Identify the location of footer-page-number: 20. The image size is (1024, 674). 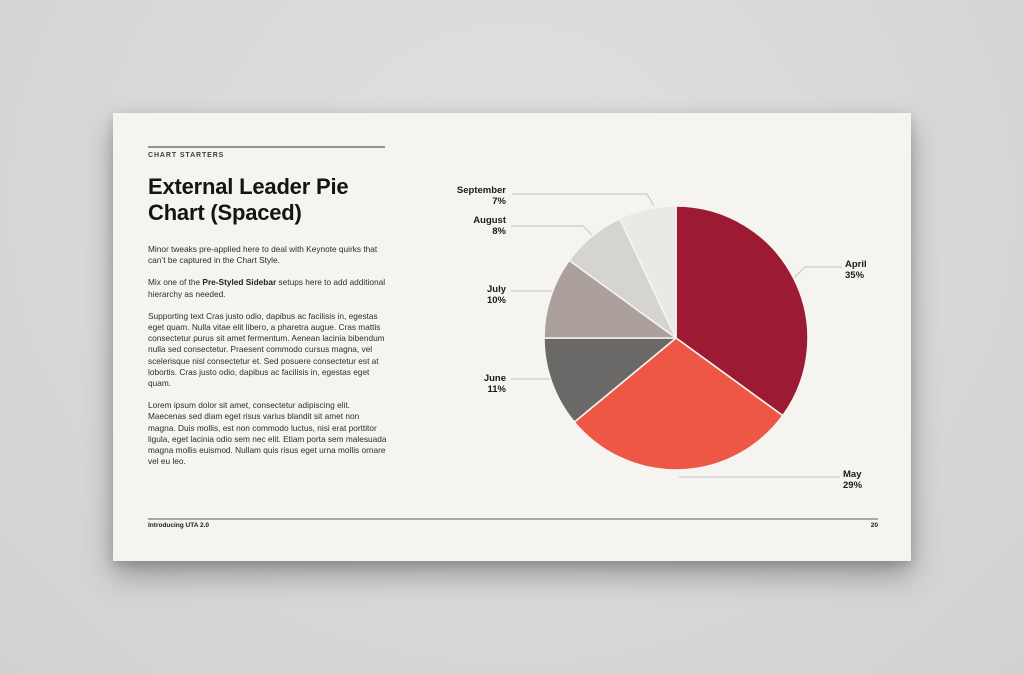
(874, 525).